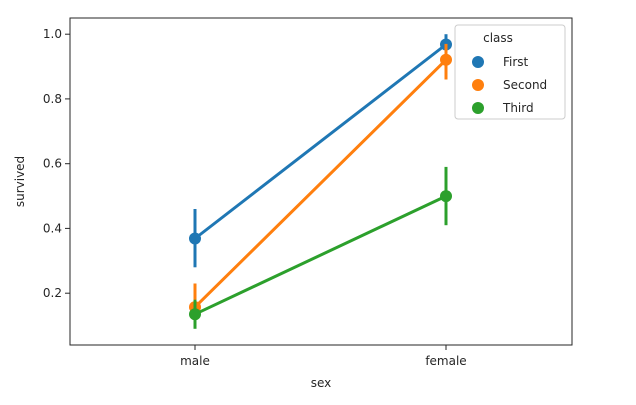 The image size is (636, 405). What do you see at coordinates (478, 85) in the screenshot?
I see `legend-marker-second` at bounding box center [478, 85].